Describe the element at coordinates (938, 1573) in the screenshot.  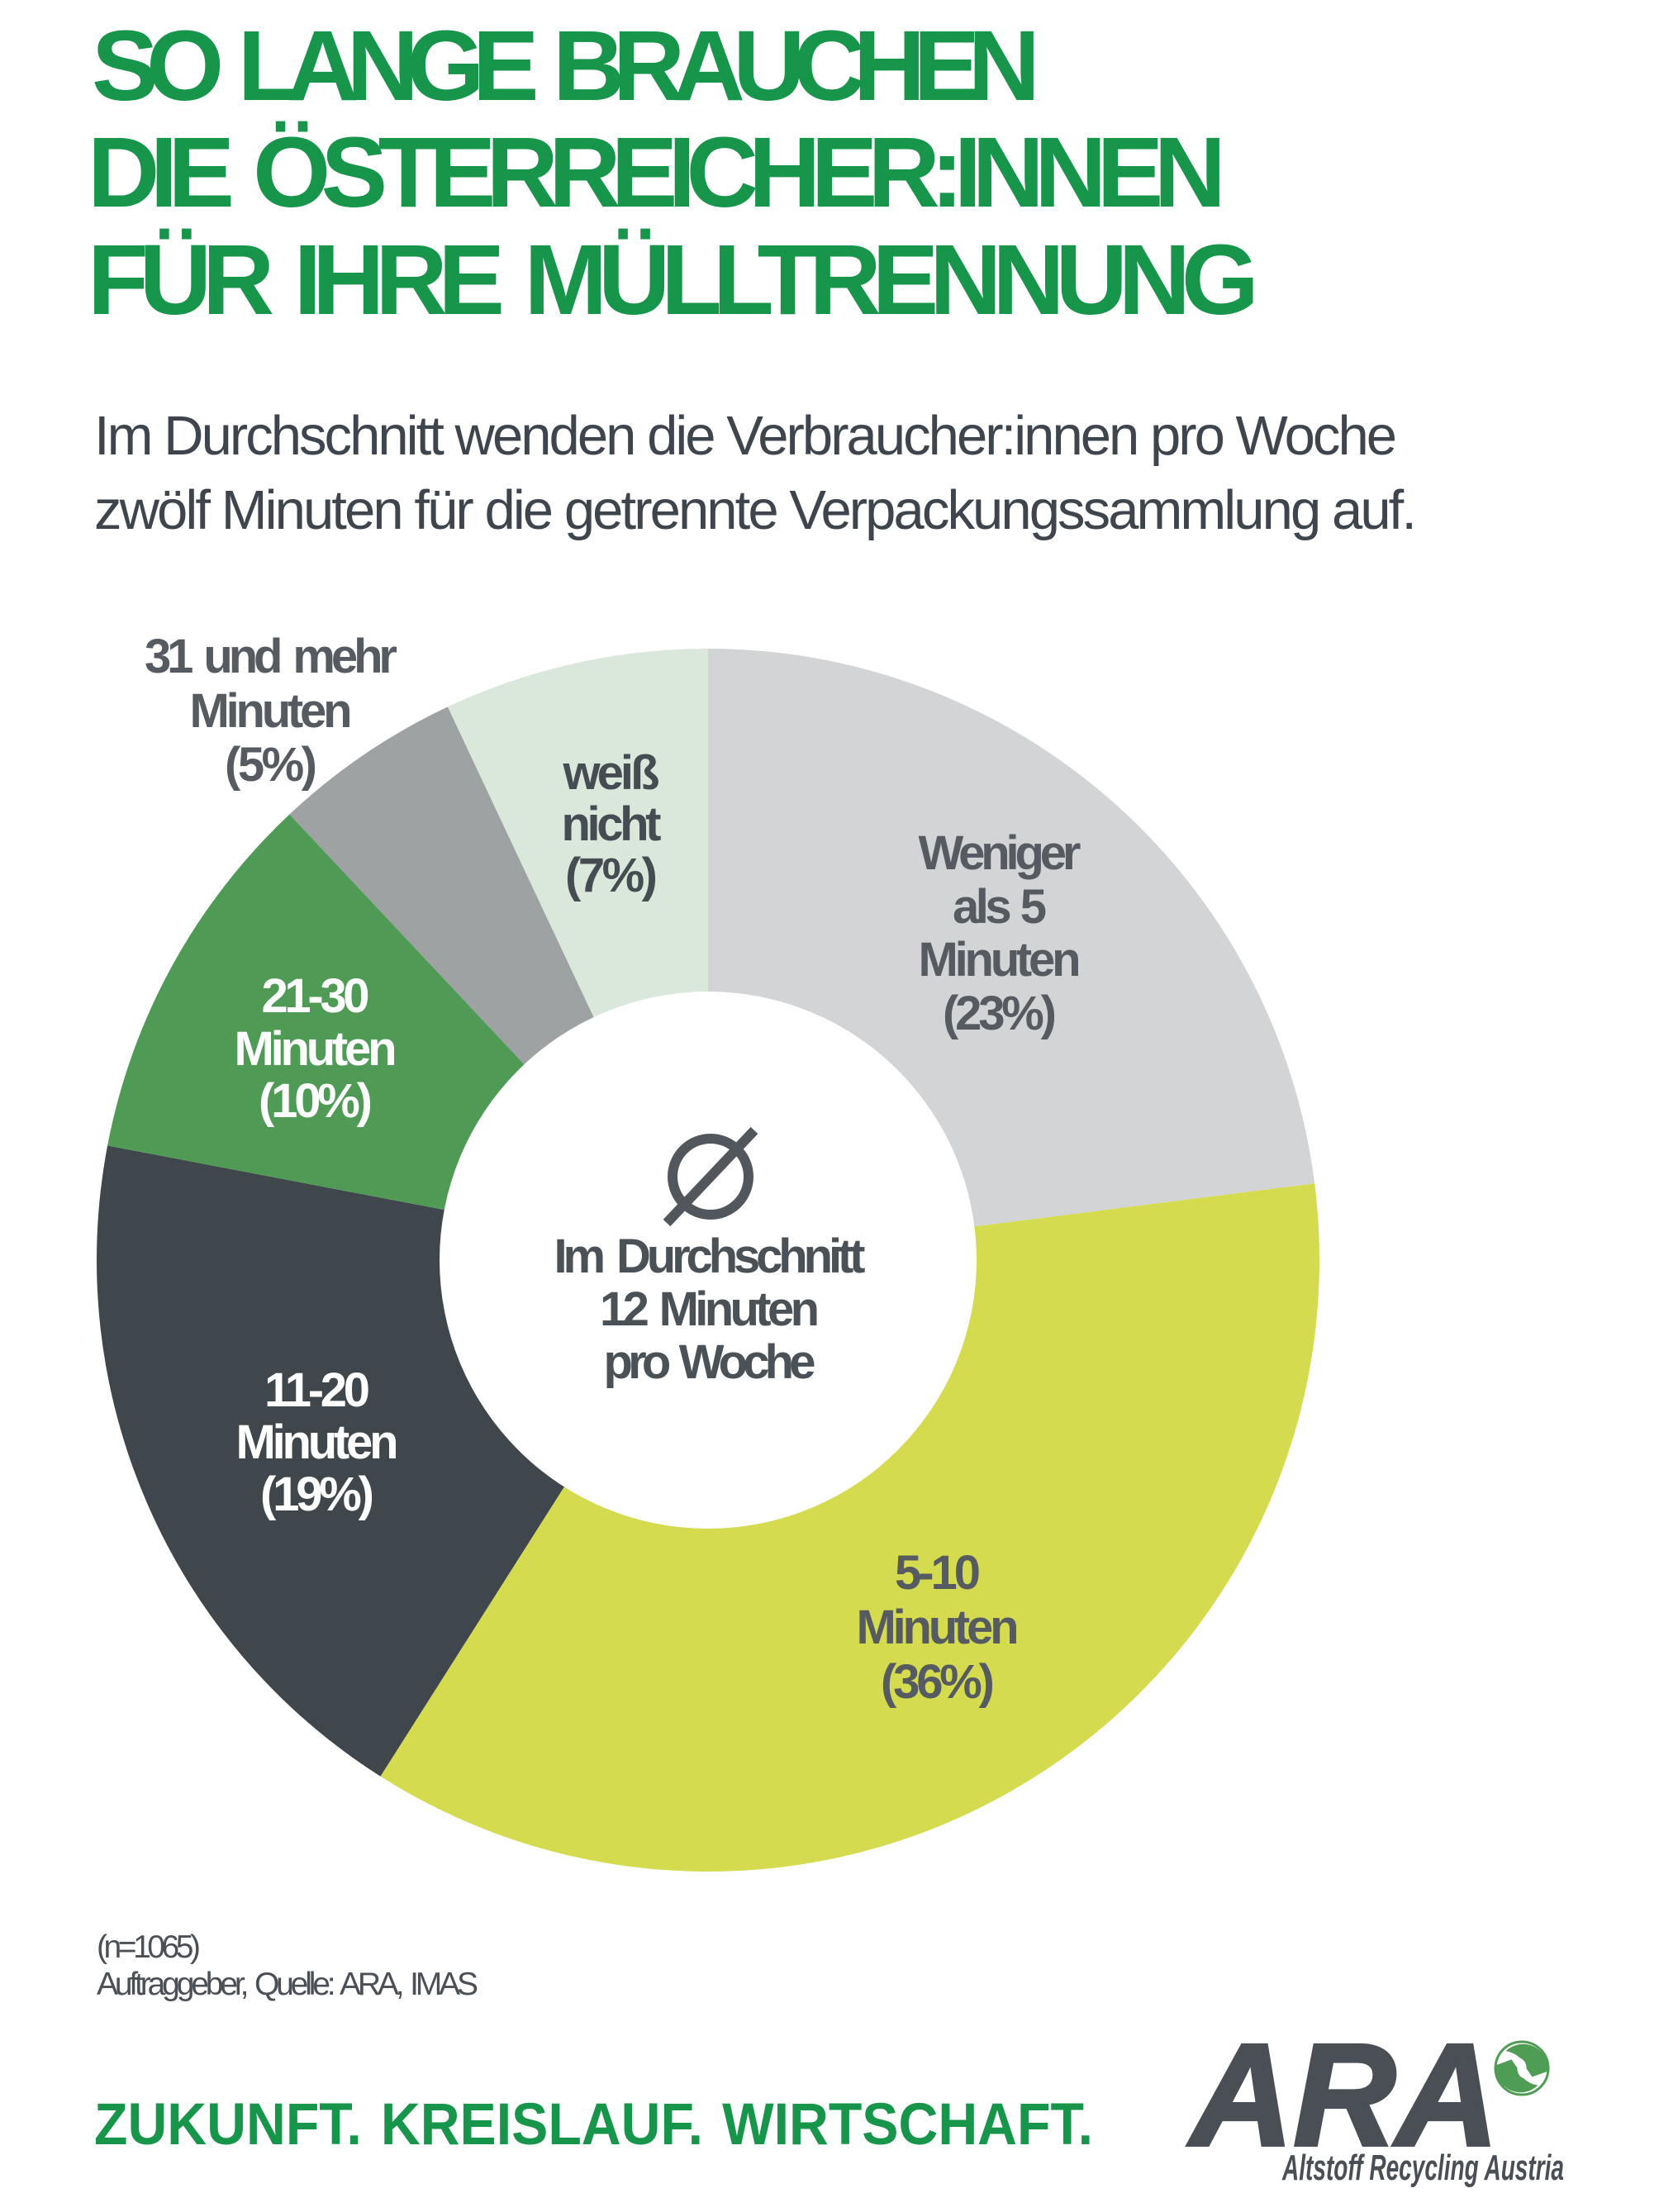
I see `svg-text: 5-10` at that location.